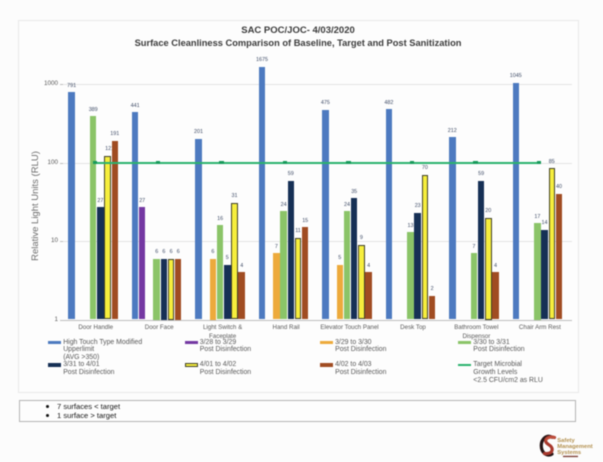 This screenshot has width=603, height=462. What do you see at coordinates (566, 441) in the screenshot?
I see `svg-text: Safety` at bounding box center [566, 441].